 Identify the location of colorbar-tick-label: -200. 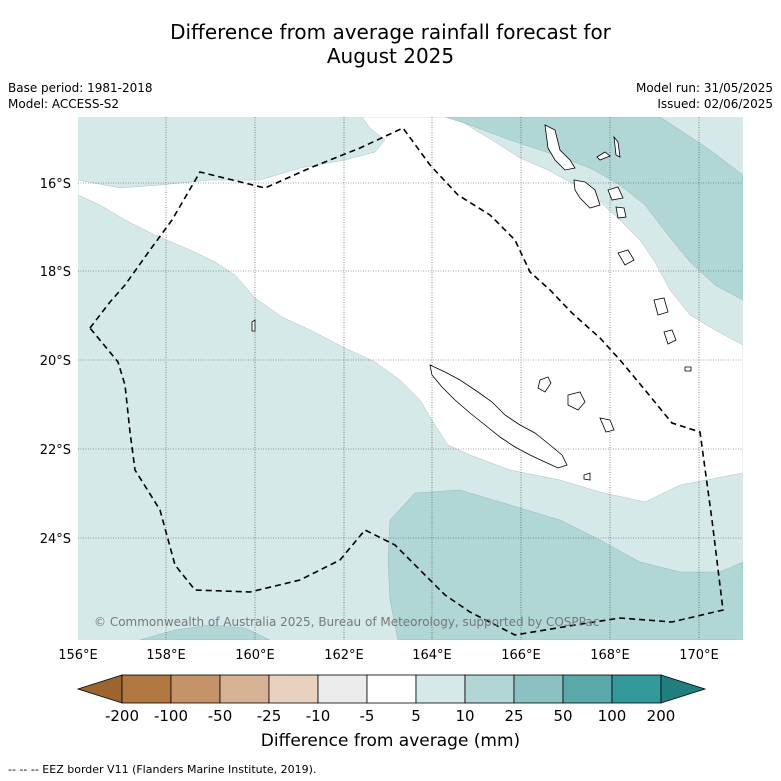
(122, 716).